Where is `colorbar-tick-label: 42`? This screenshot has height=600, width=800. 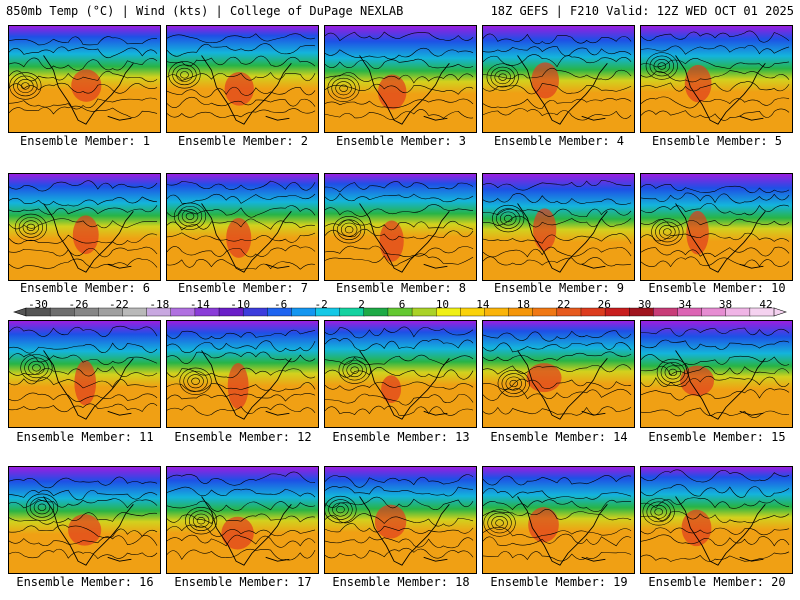 colorbar-tick-label: 42 is located at coordinates (766, 304).